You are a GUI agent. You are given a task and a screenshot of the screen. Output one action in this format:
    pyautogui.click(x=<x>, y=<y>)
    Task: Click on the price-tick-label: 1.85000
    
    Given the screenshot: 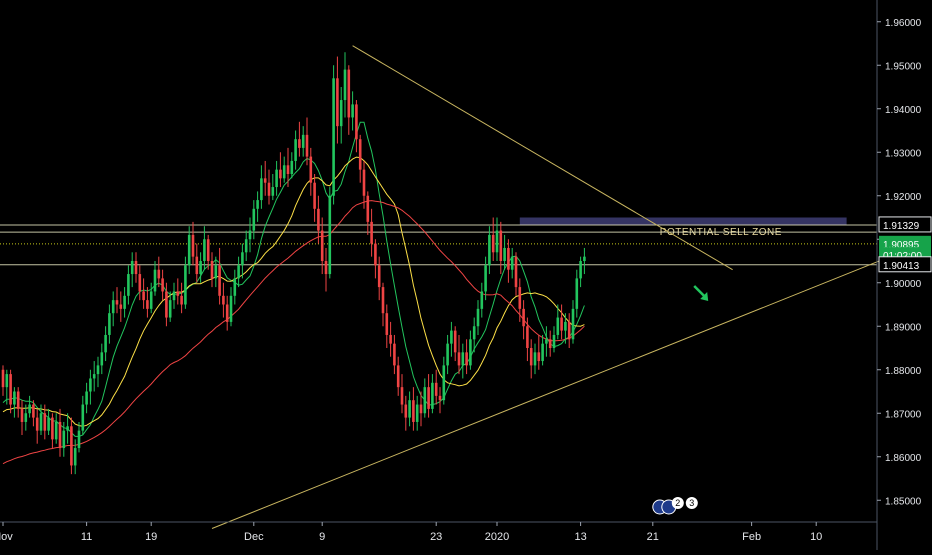 What is the action you would take?
    pyautogui.click(x=903, y=501)
    